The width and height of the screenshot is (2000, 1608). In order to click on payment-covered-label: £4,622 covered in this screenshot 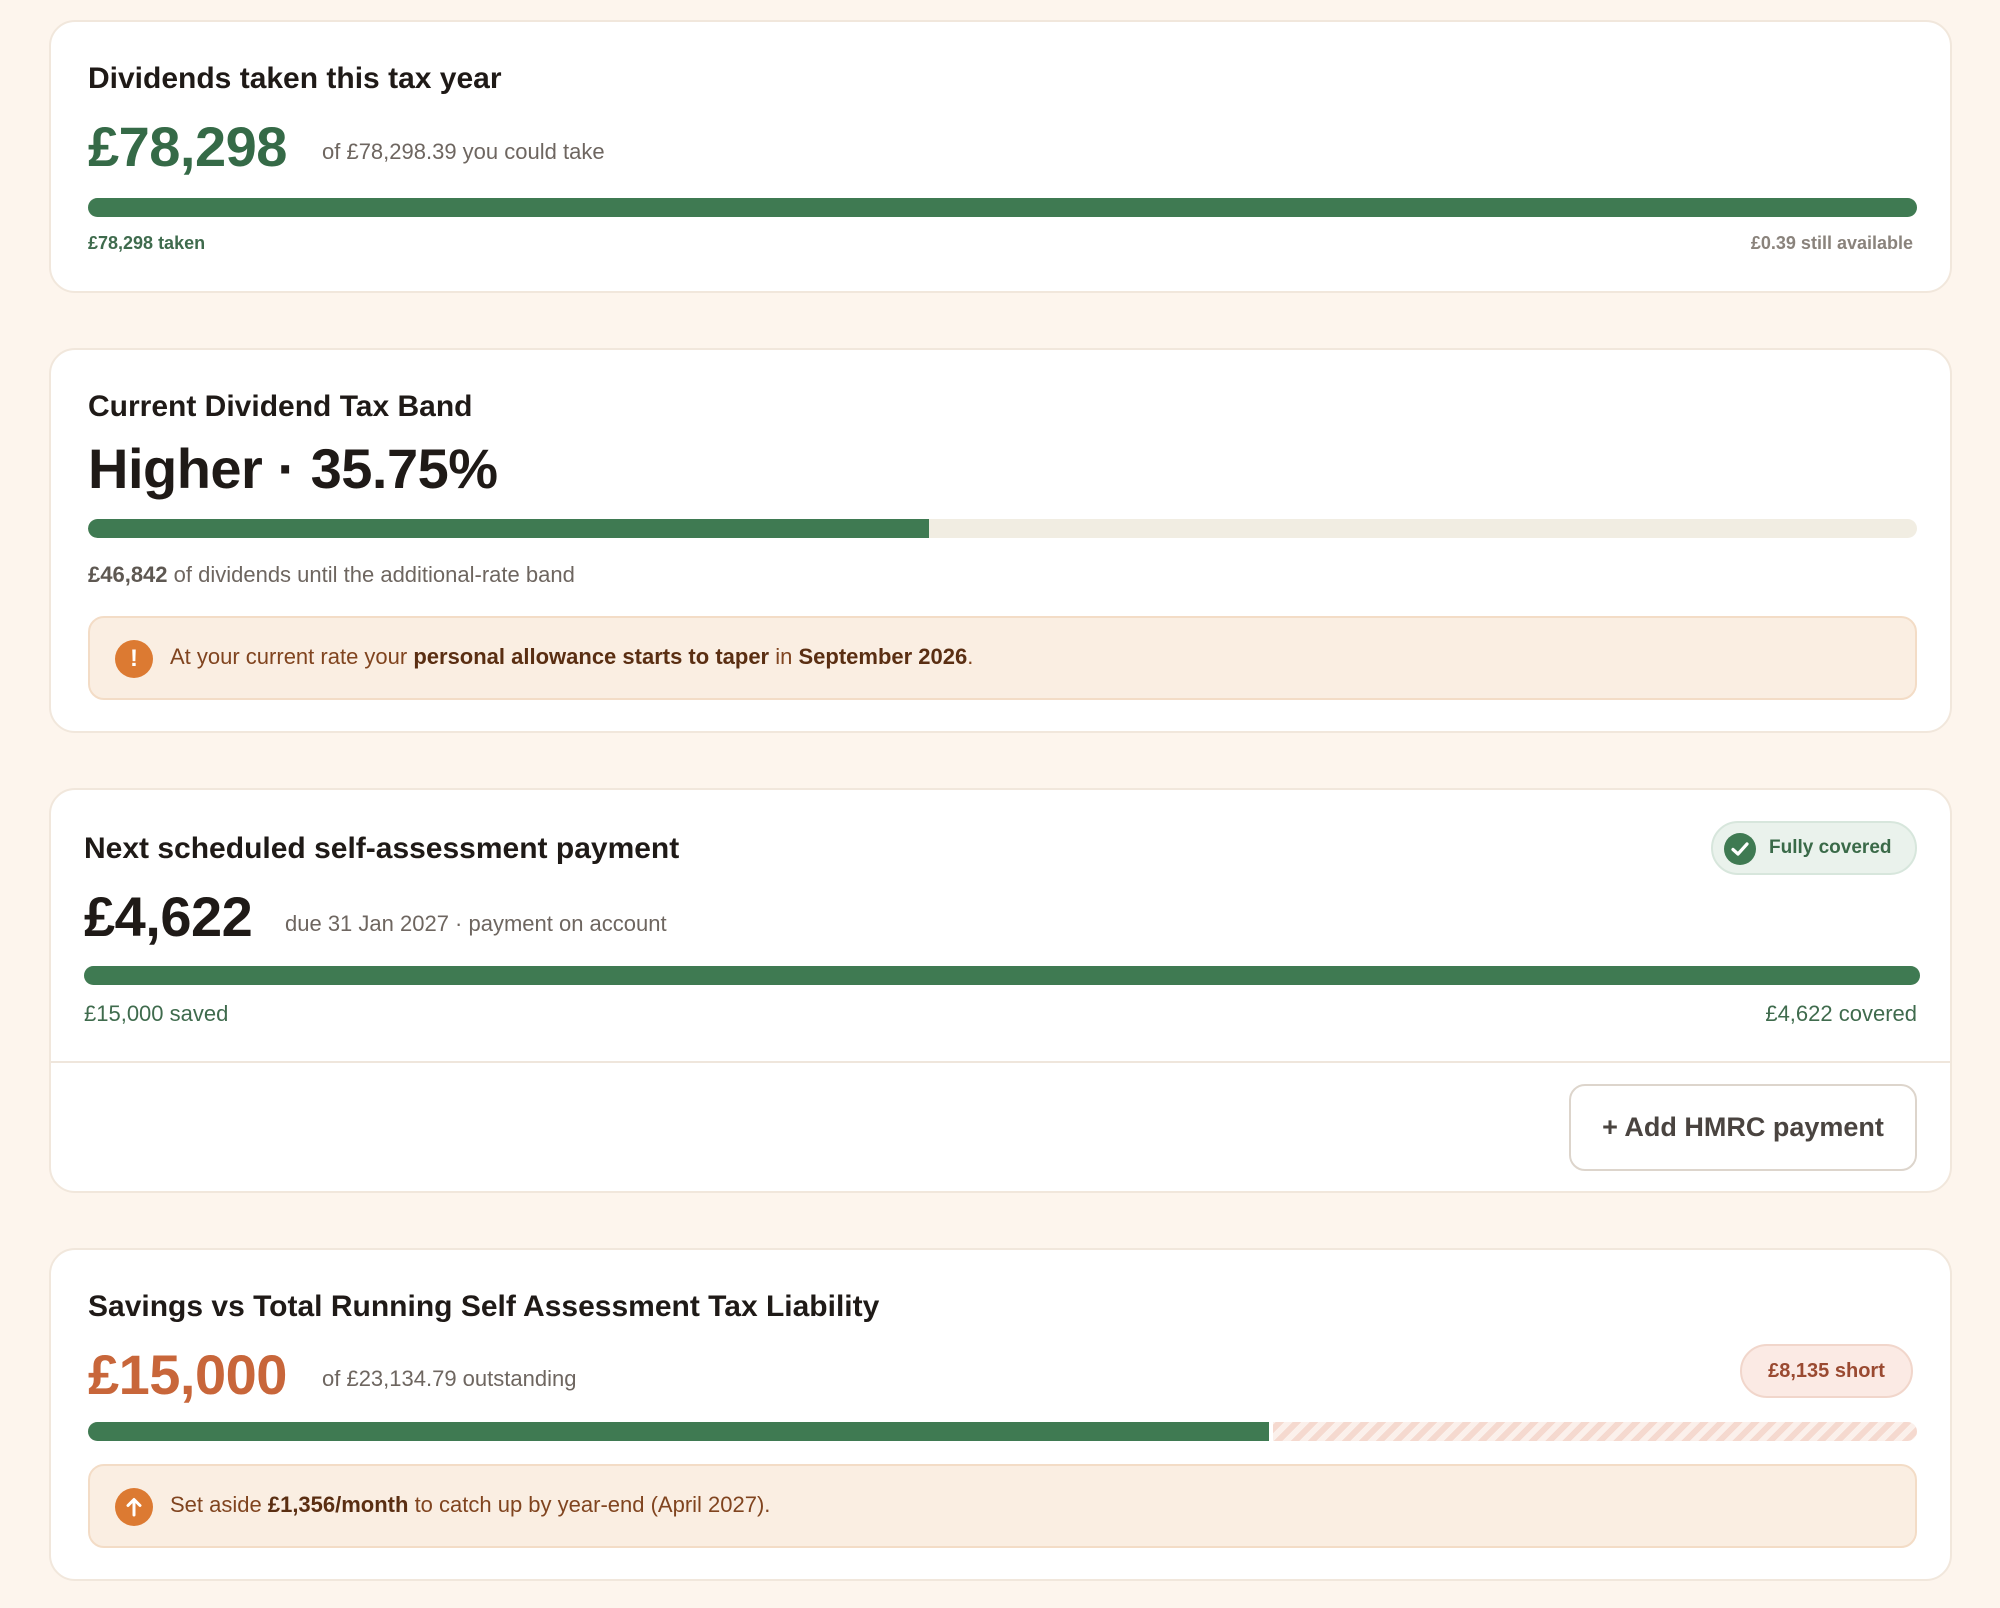, I will do `click(1841, 1013)`.